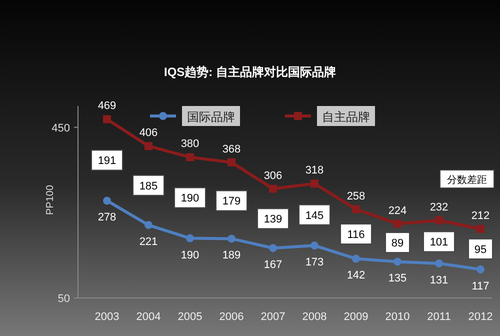 The width and height of the screenshot is (500, 336). Describe the element at coordinates (439, 280) in the screenshot. I see `data-label: 131` at that location.